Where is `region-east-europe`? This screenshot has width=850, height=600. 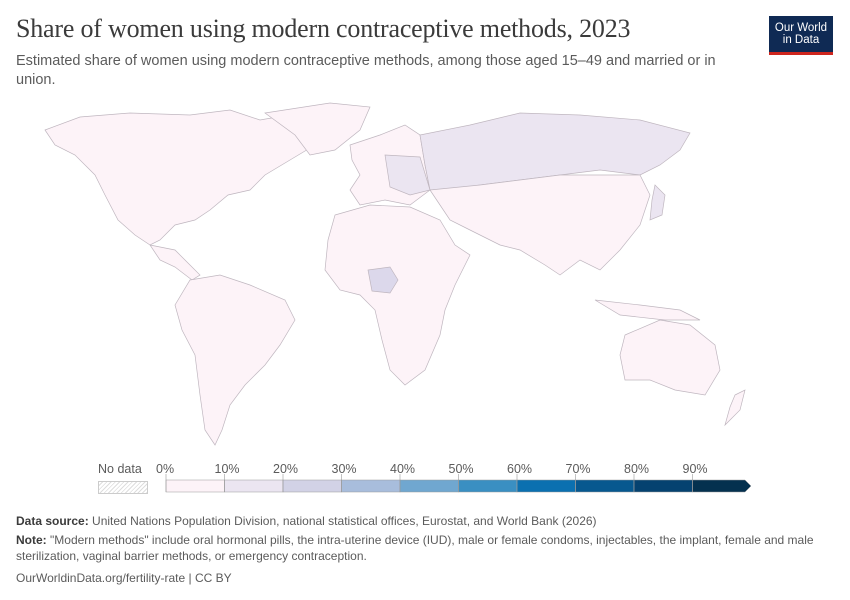 region-east-europe is located at coordinates (407, 175).